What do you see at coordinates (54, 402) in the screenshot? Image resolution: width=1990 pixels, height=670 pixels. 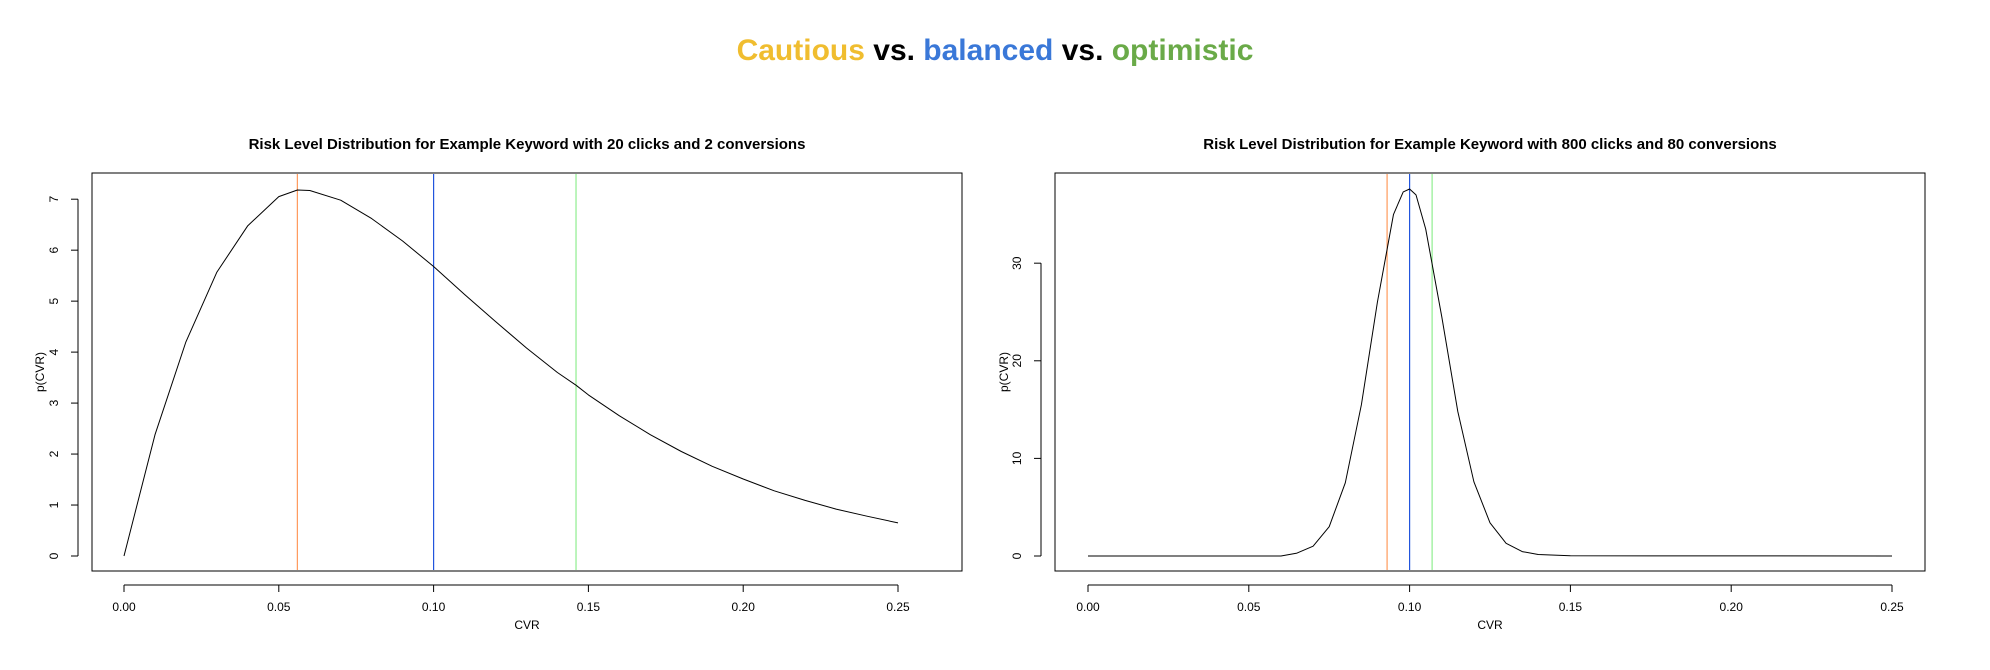 I see `y-tick-label: 3` at bounding box center [54, 402].